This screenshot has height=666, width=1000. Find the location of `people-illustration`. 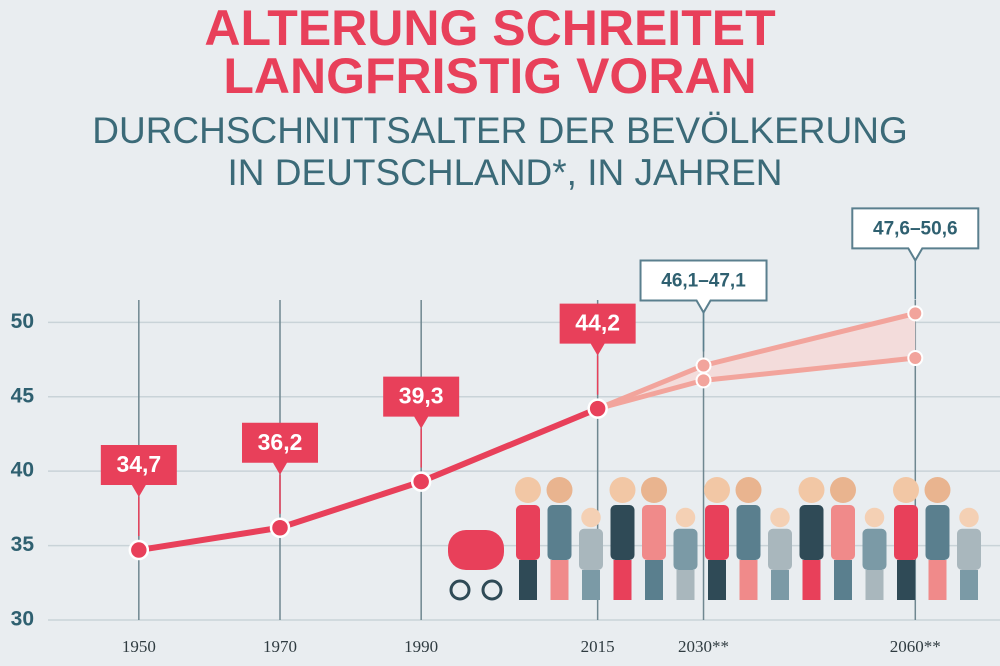

people-illustration is located at coordinates (714, 539).